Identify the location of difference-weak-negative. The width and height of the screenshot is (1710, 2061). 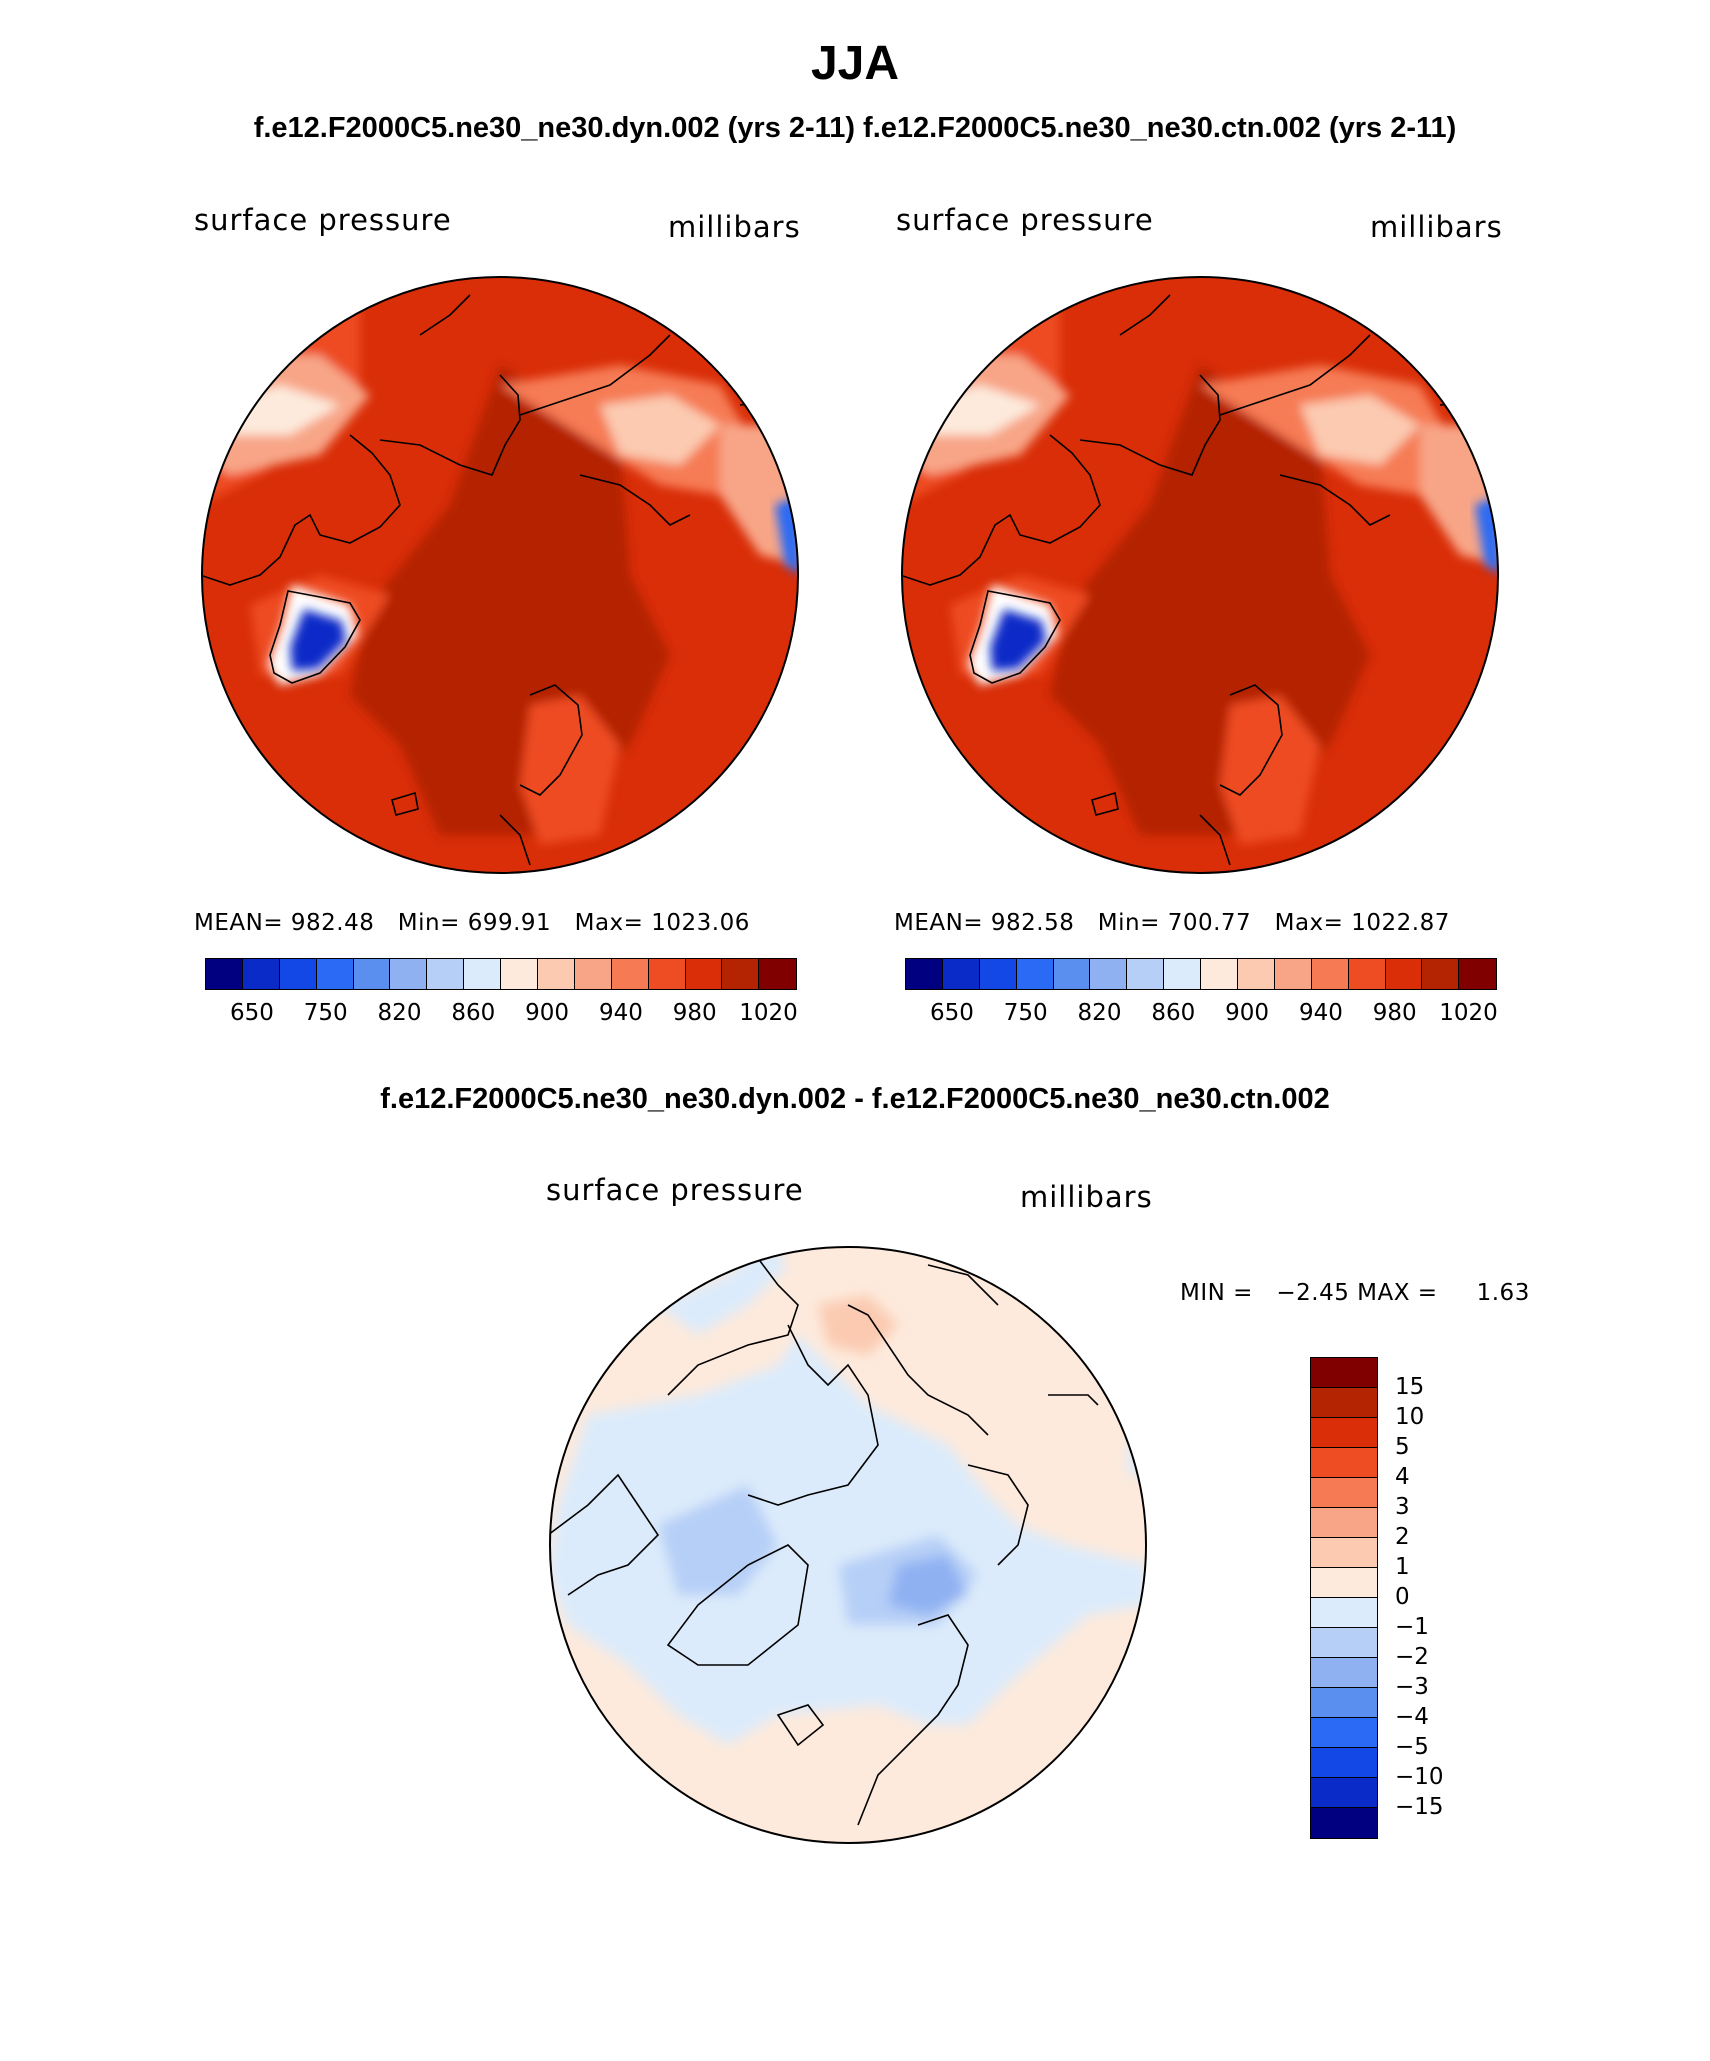
(718, 1540).